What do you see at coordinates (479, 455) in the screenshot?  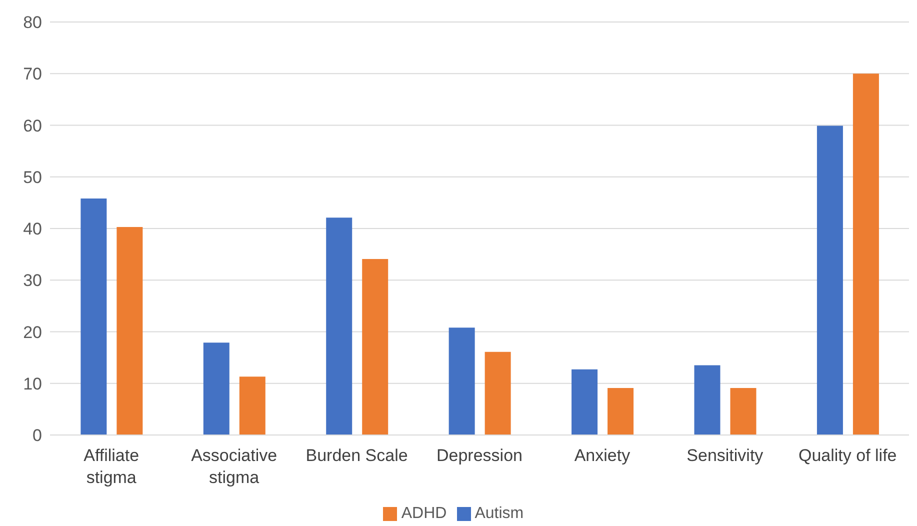 I see `x-tick-label: Depression` at bounding box center [479, 455].